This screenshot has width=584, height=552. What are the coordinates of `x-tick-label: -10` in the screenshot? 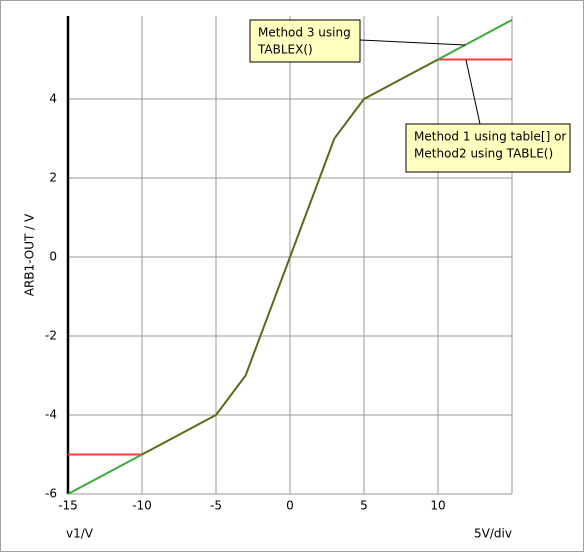 It's located at (142, 506).